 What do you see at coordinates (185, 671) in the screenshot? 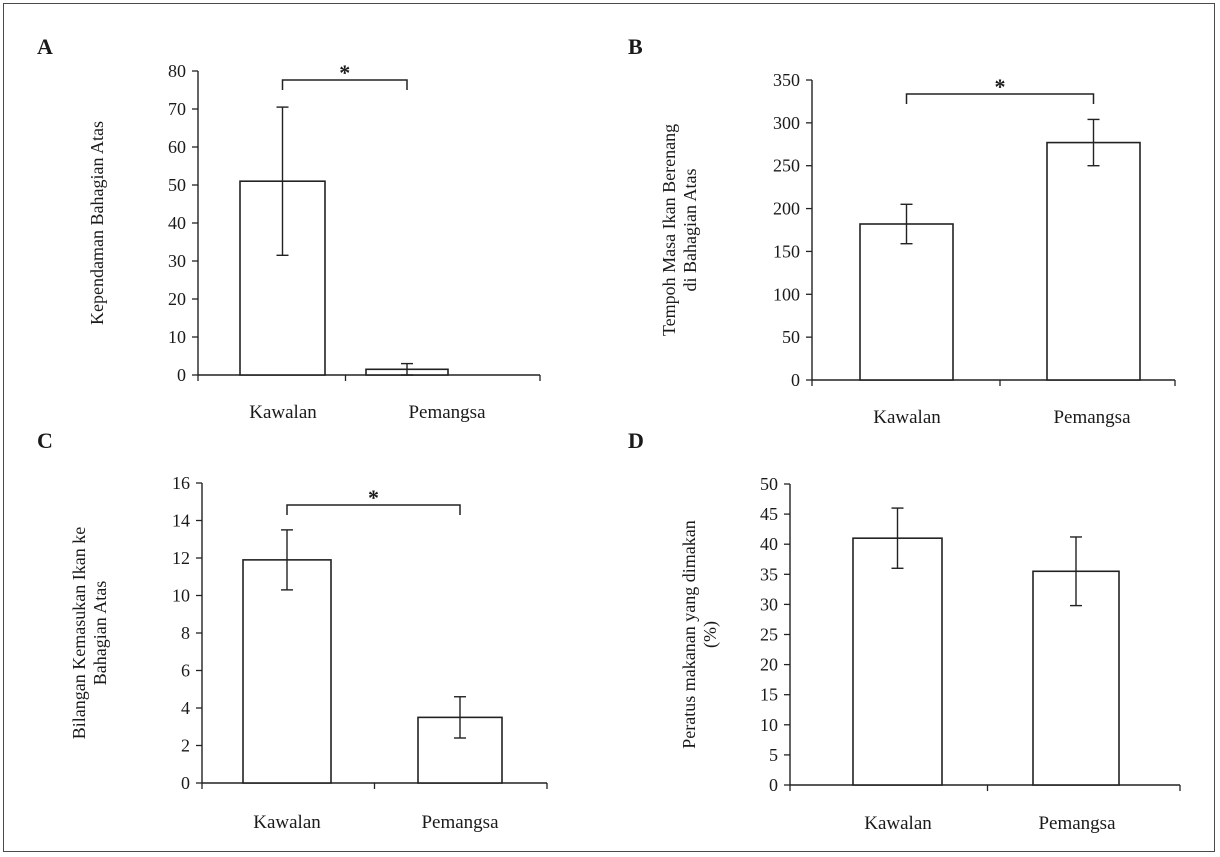
I see `y-tick-label: 6` at bounding box center [185, 671].